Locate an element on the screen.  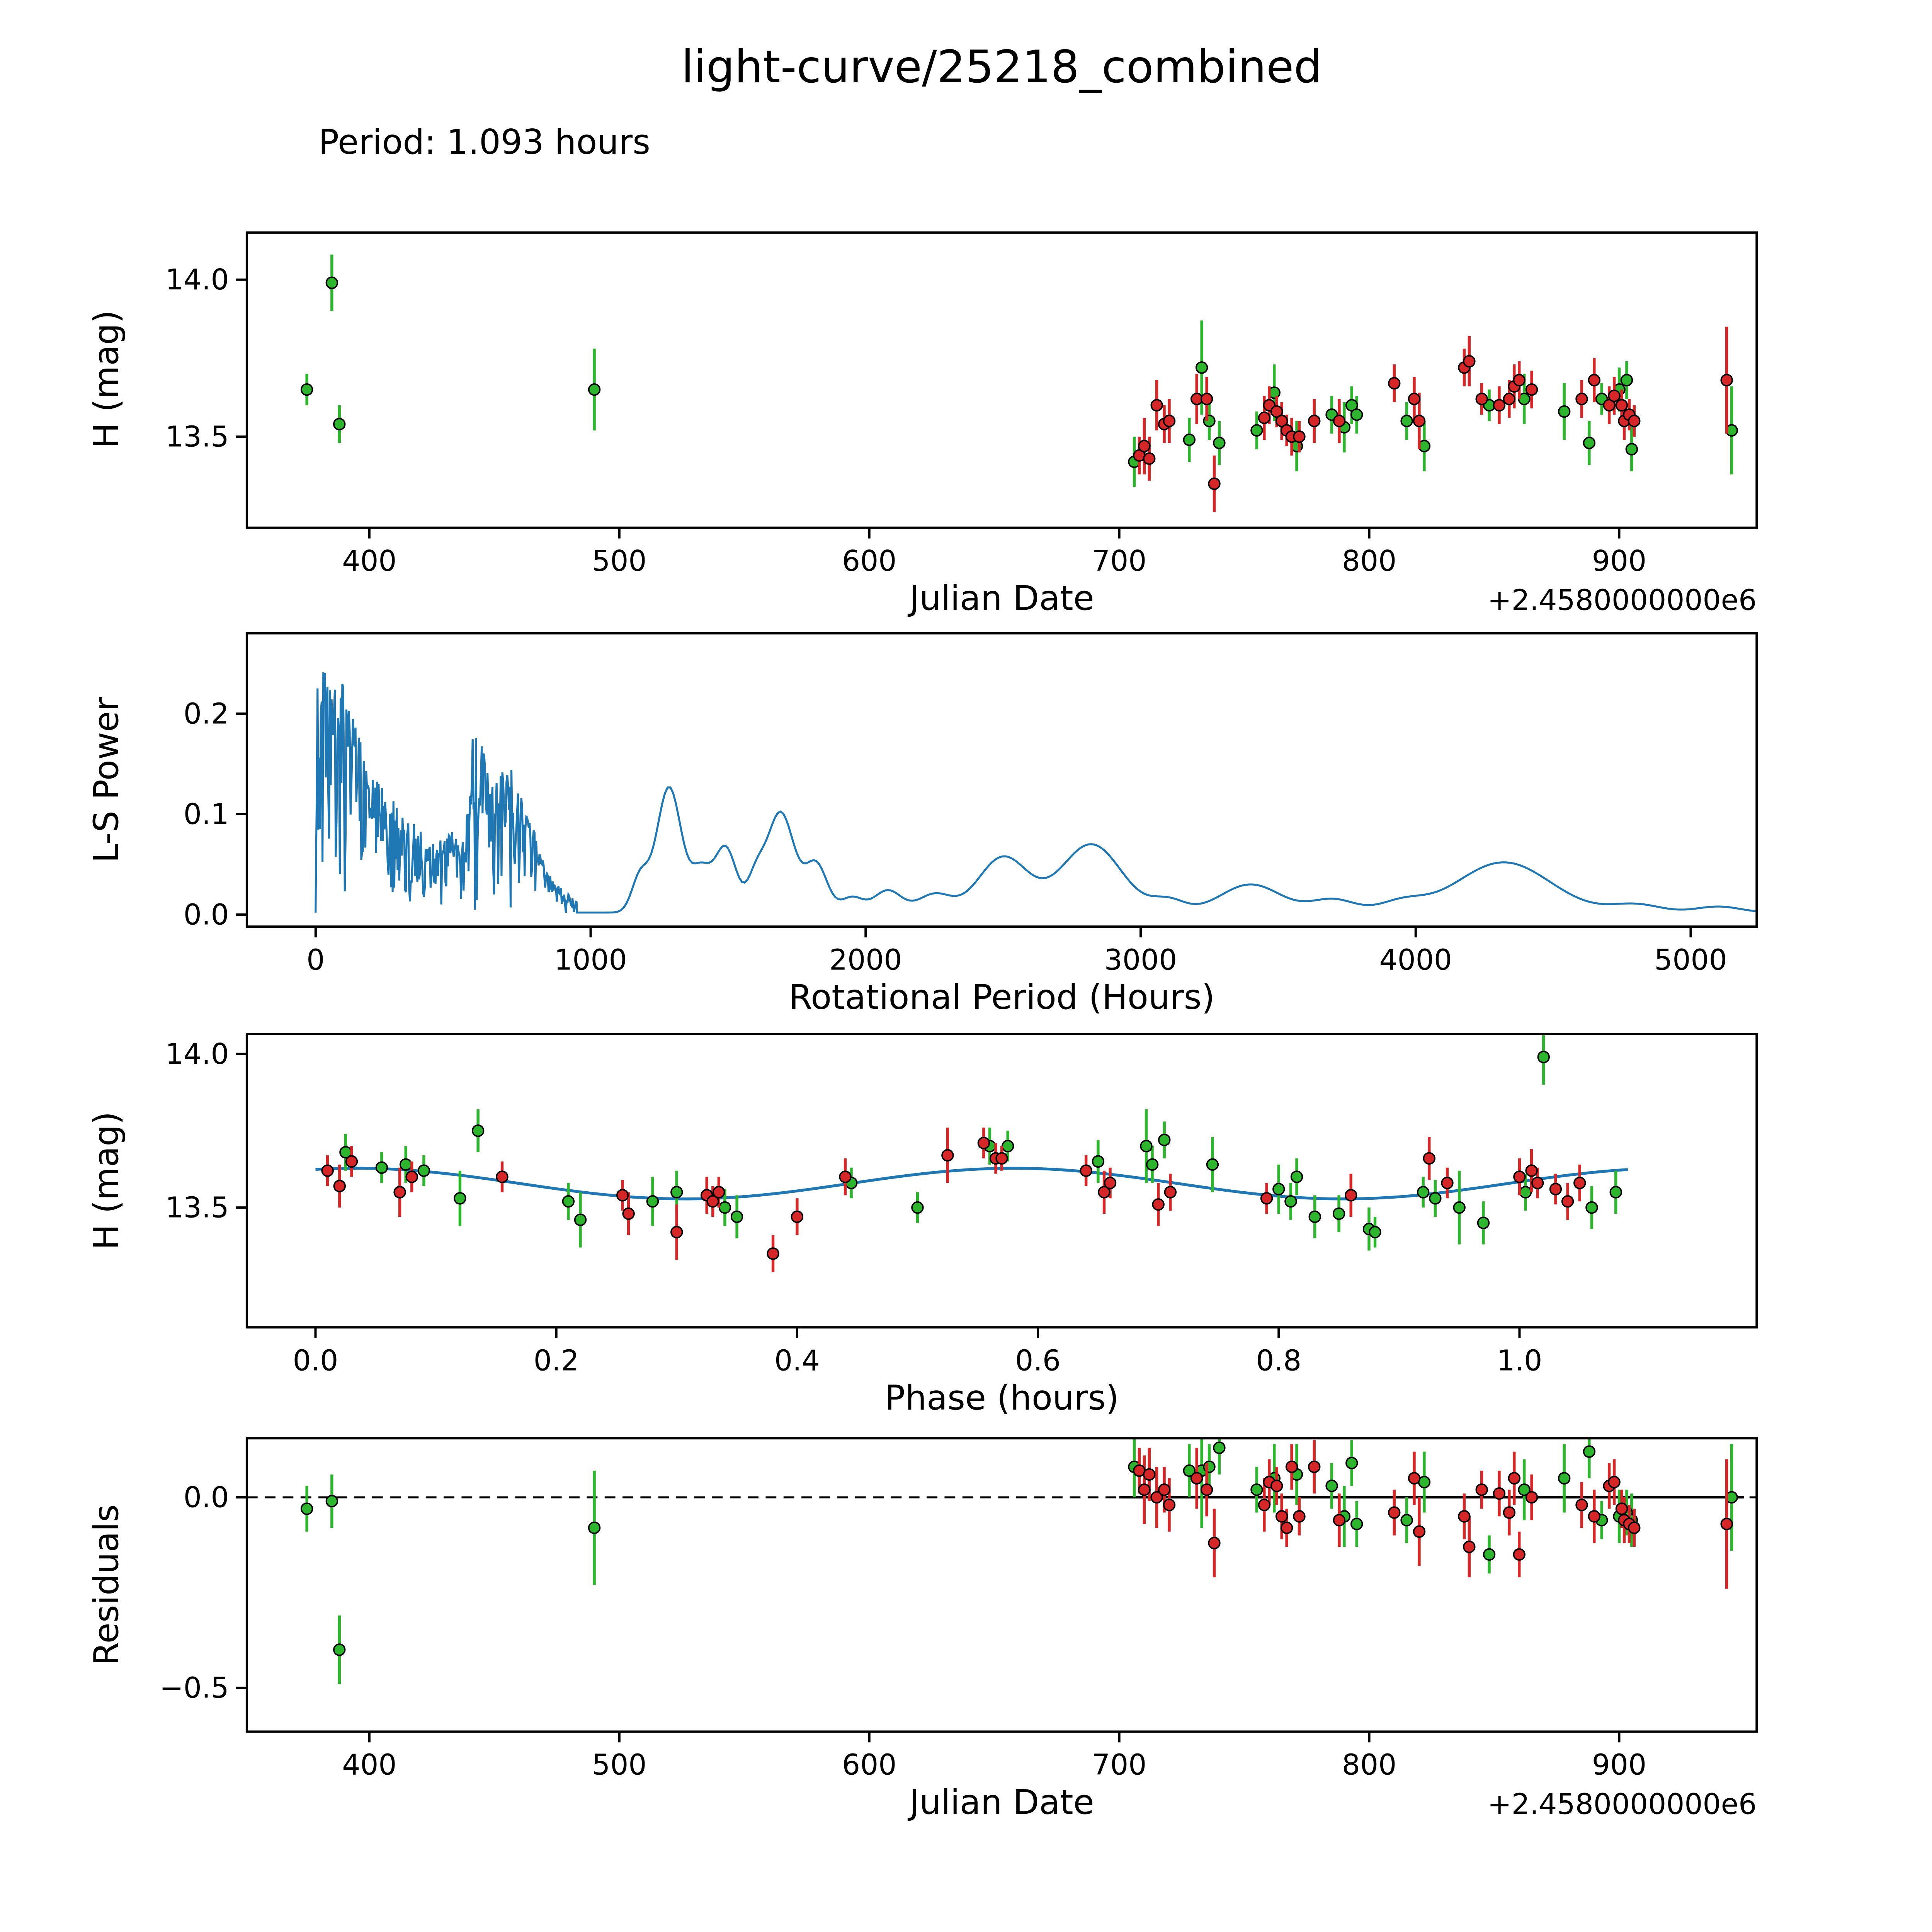
phased-light-curve-series-green is located at coordinates (981, 1142).